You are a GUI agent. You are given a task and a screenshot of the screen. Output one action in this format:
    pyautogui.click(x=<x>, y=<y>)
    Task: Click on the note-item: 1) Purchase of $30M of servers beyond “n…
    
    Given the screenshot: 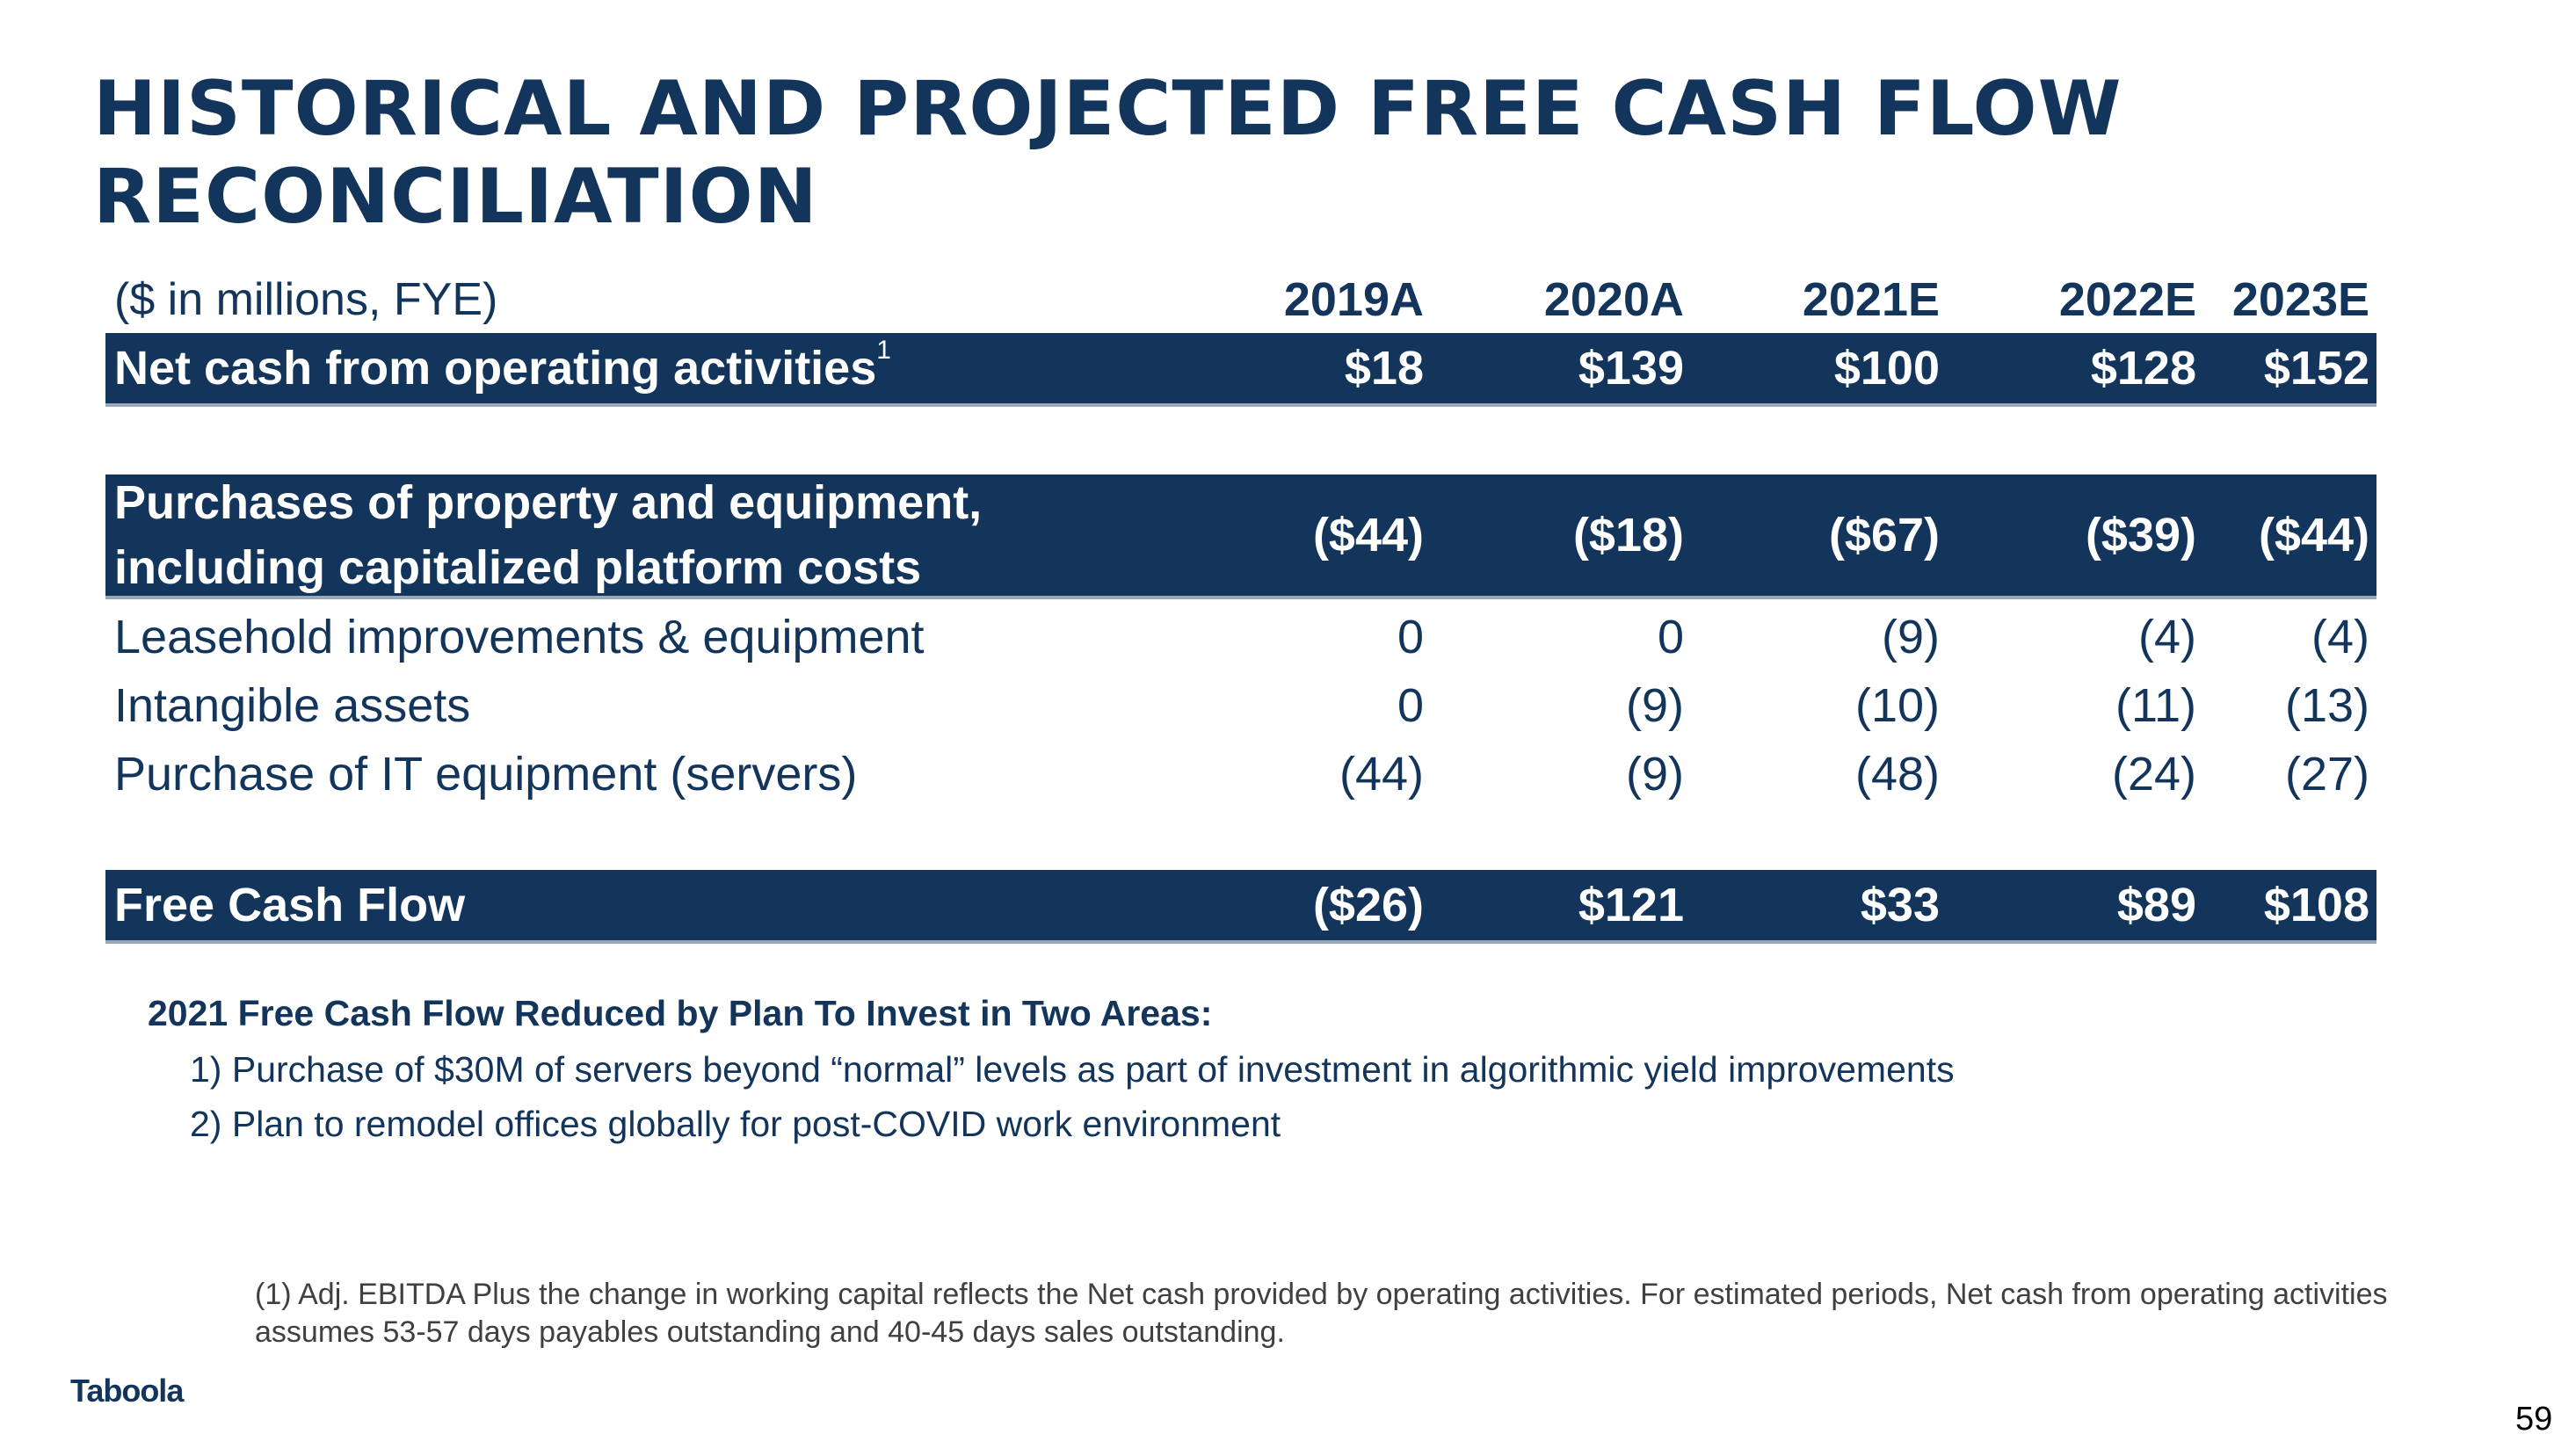 What is the action you would take?
    pyautogui.click(x=1072, y=1069)
    